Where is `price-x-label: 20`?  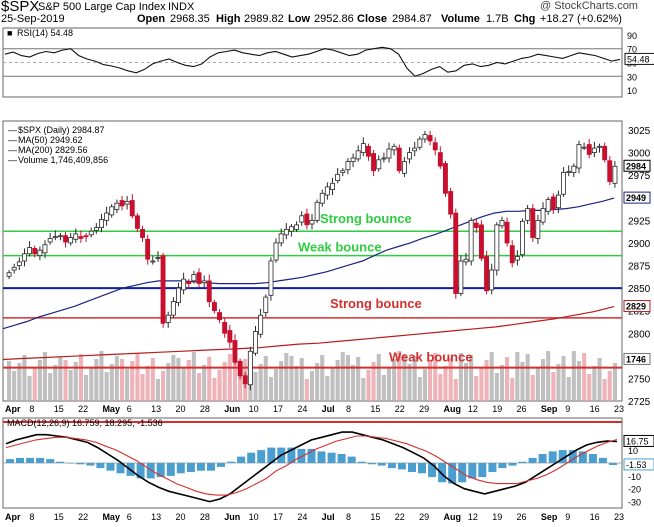
price-x-label: 20 is located at coordinates (181, 409).